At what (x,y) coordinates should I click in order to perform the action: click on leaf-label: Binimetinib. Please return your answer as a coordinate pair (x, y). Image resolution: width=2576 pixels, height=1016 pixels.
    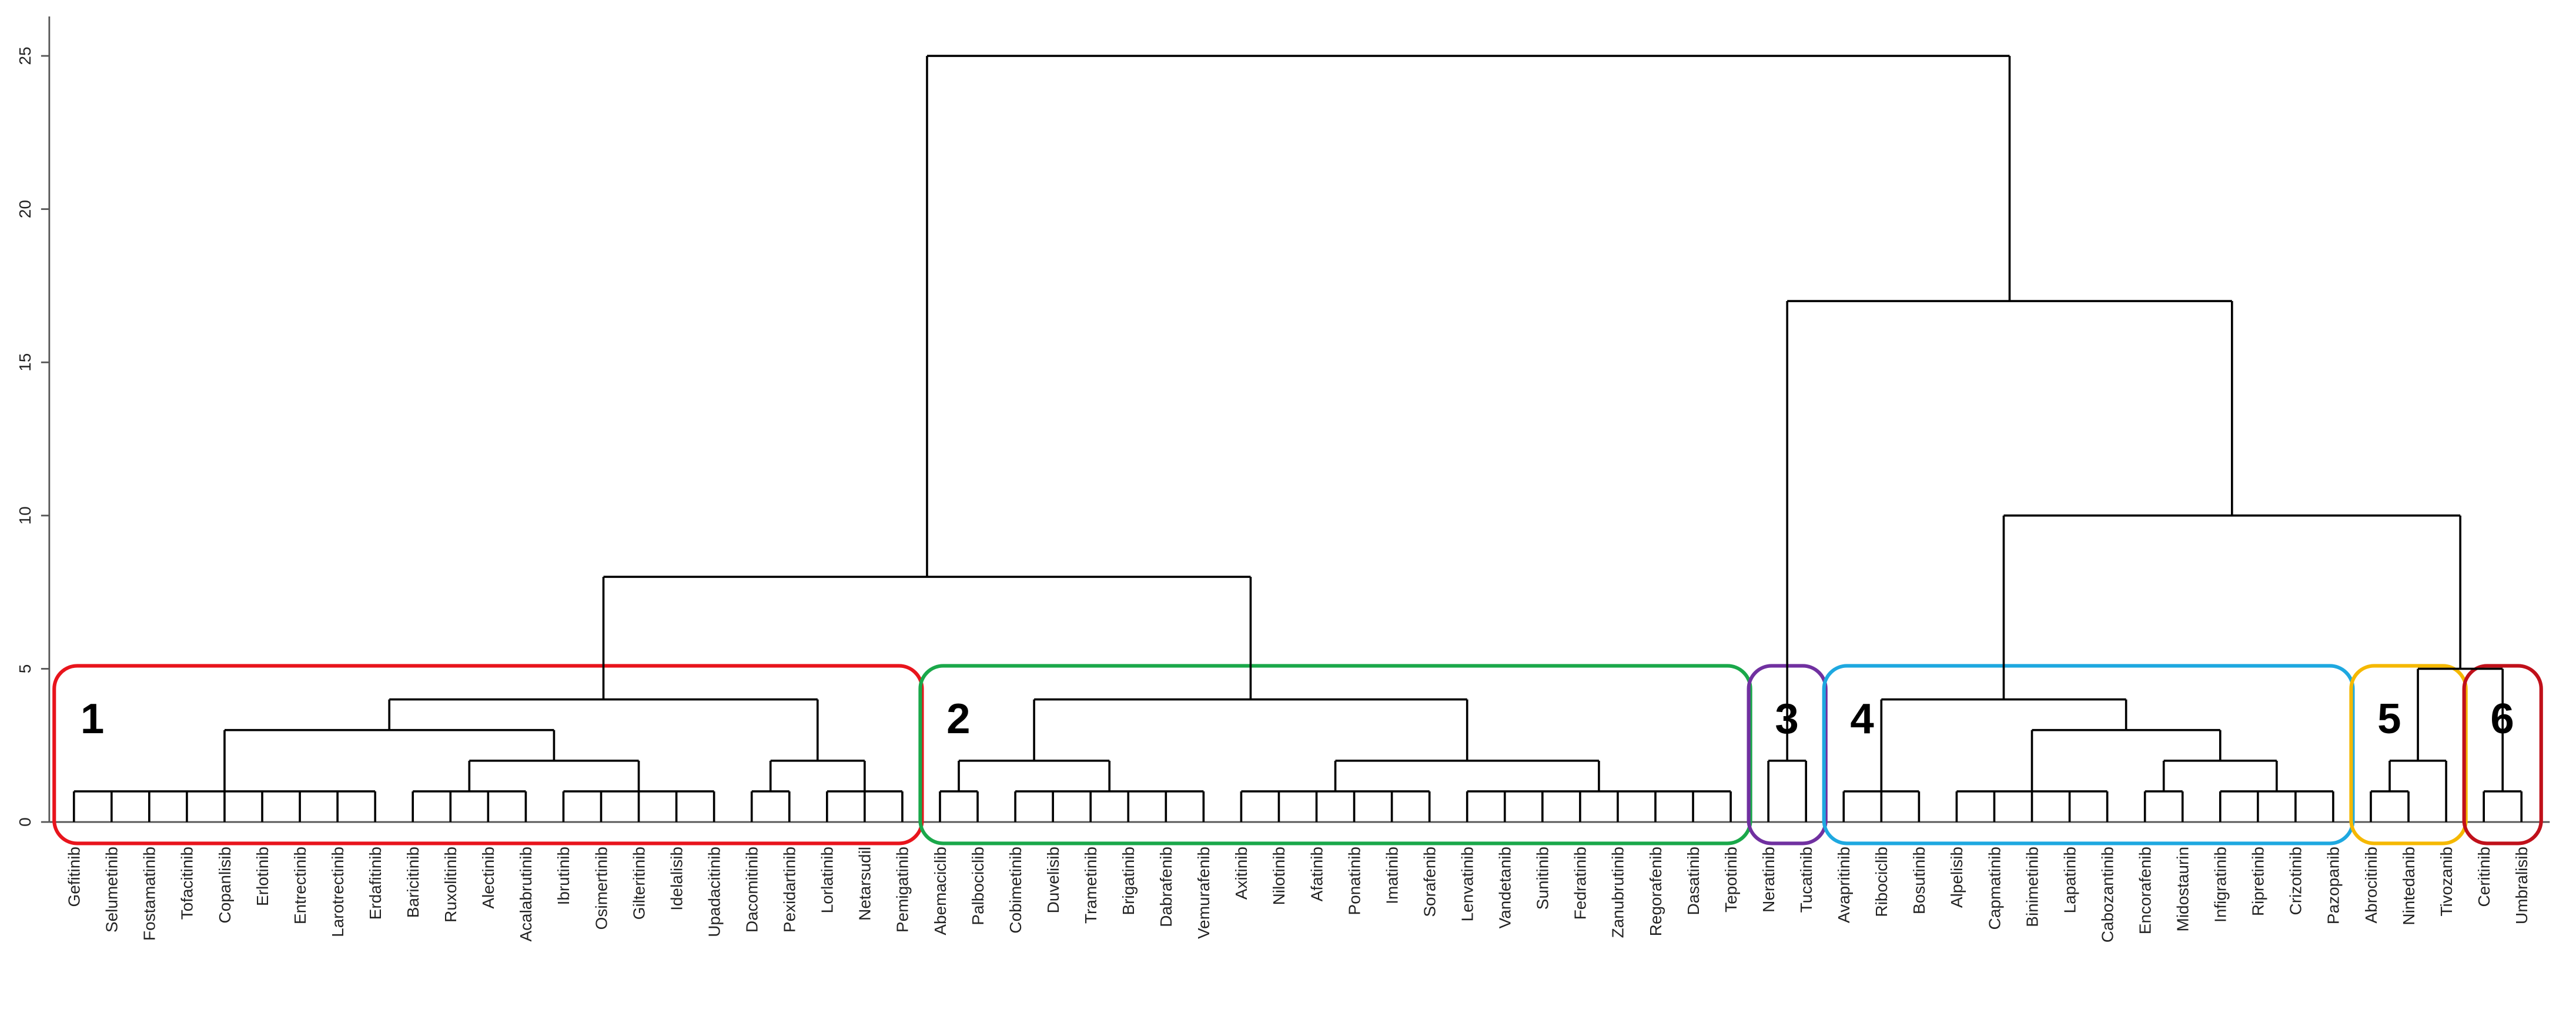
    Looking at the image, I should click on (2032, 887).